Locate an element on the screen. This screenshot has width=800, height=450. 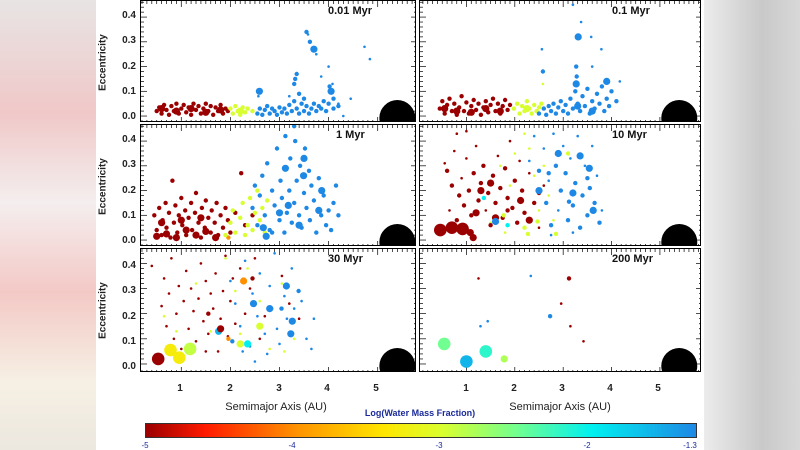
background-right-blur is located at coordinates (752, 225).